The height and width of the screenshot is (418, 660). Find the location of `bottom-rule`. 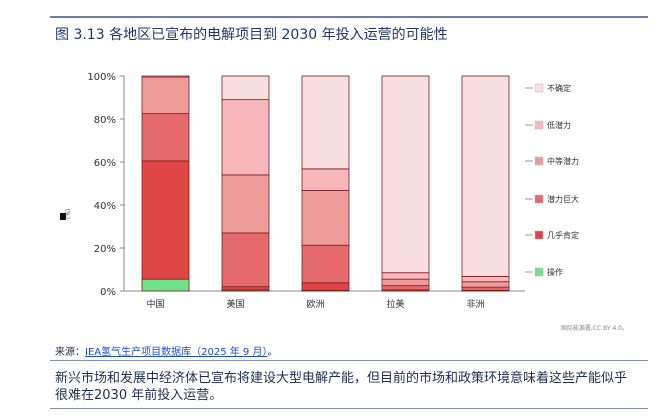

bottom-rule is located at coordinates (349, 408).